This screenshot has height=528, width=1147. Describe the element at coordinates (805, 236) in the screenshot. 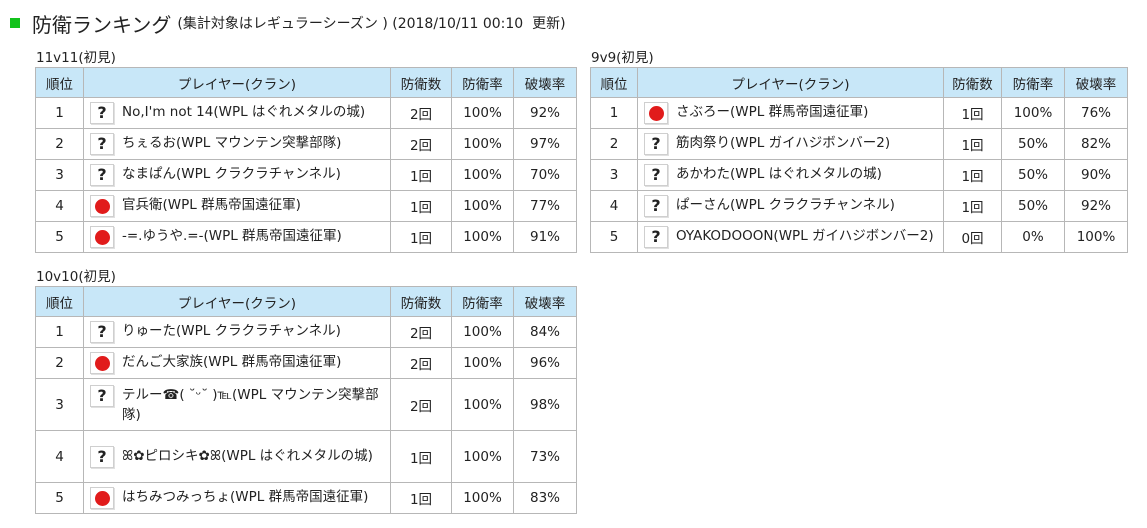

I see `player-name: OYAKODOOON(WPL ガイハジボンバー2)` at that location.